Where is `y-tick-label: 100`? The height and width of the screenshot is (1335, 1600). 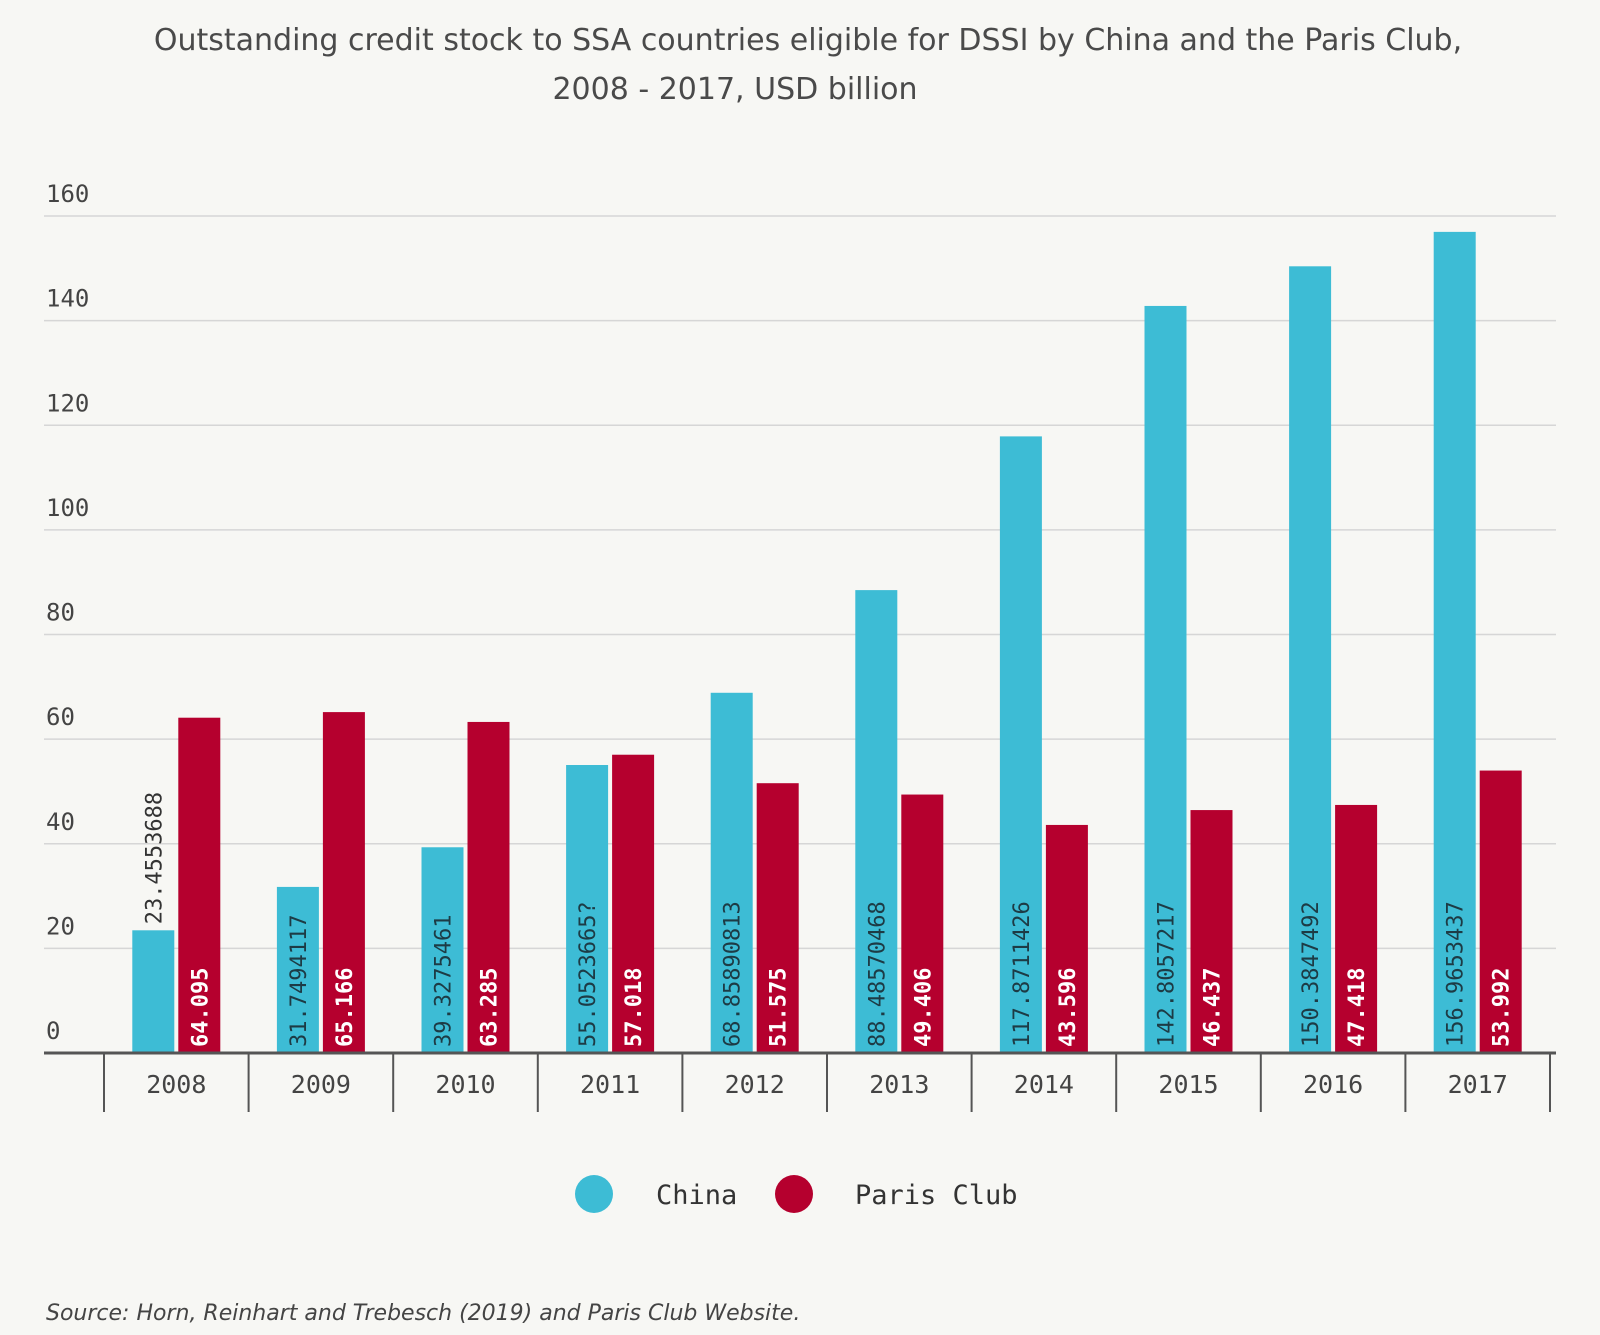
y-tick-label: 100 is located at coordinates (67, 508).